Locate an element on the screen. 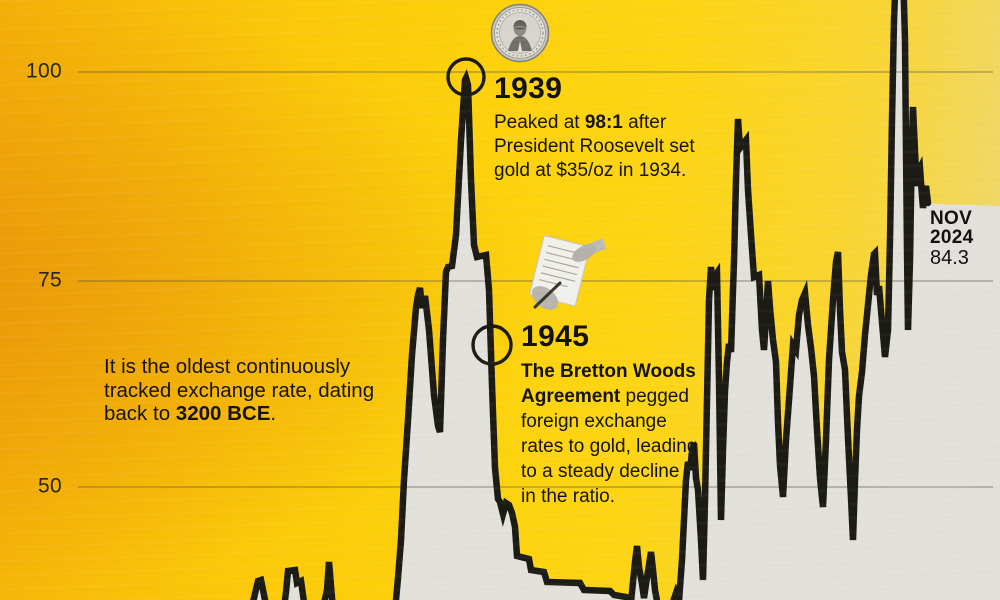  latest-month: NOV is located at coordinates (951, 218).